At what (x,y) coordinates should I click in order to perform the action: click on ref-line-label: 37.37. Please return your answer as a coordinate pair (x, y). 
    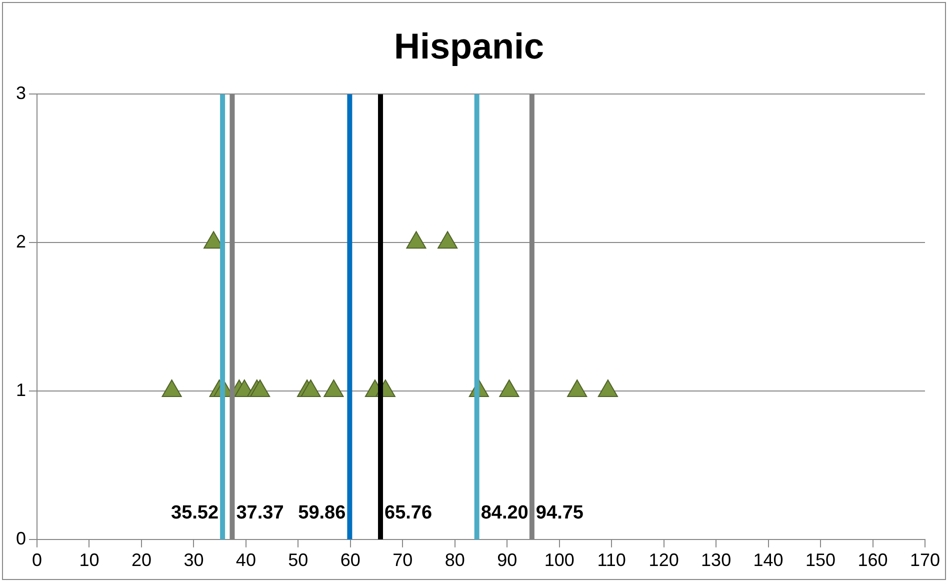
    Looking at the image, I should click on (260, 513).